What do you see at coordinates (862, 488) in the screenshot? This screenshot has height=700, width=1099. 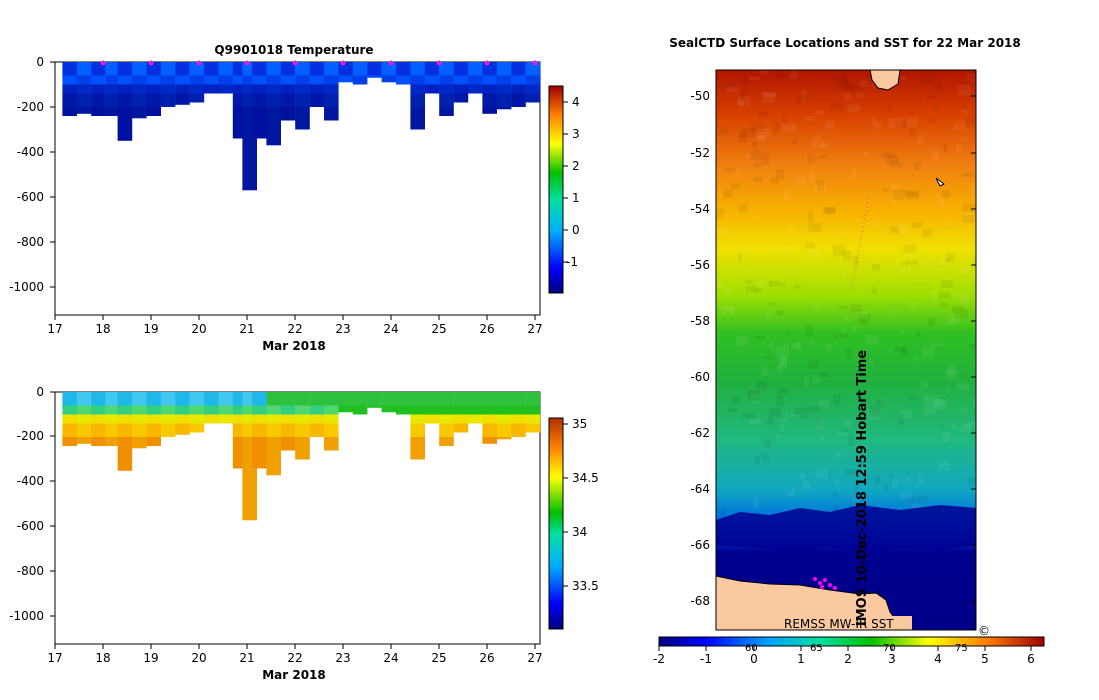 I see `sst-timestamp-label: IMOS 10-Dec-2018 12:59 Hobart Time` at bounding box center [862, 488].